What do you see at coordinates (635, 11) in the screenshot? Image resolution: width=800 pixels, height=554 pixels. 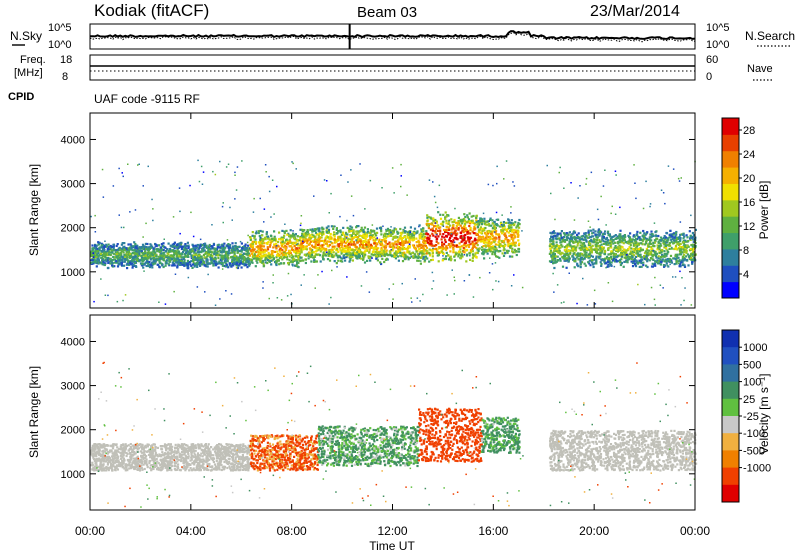 I see `date-title: 23/Mar/2014` at bounding box center [635, 11].